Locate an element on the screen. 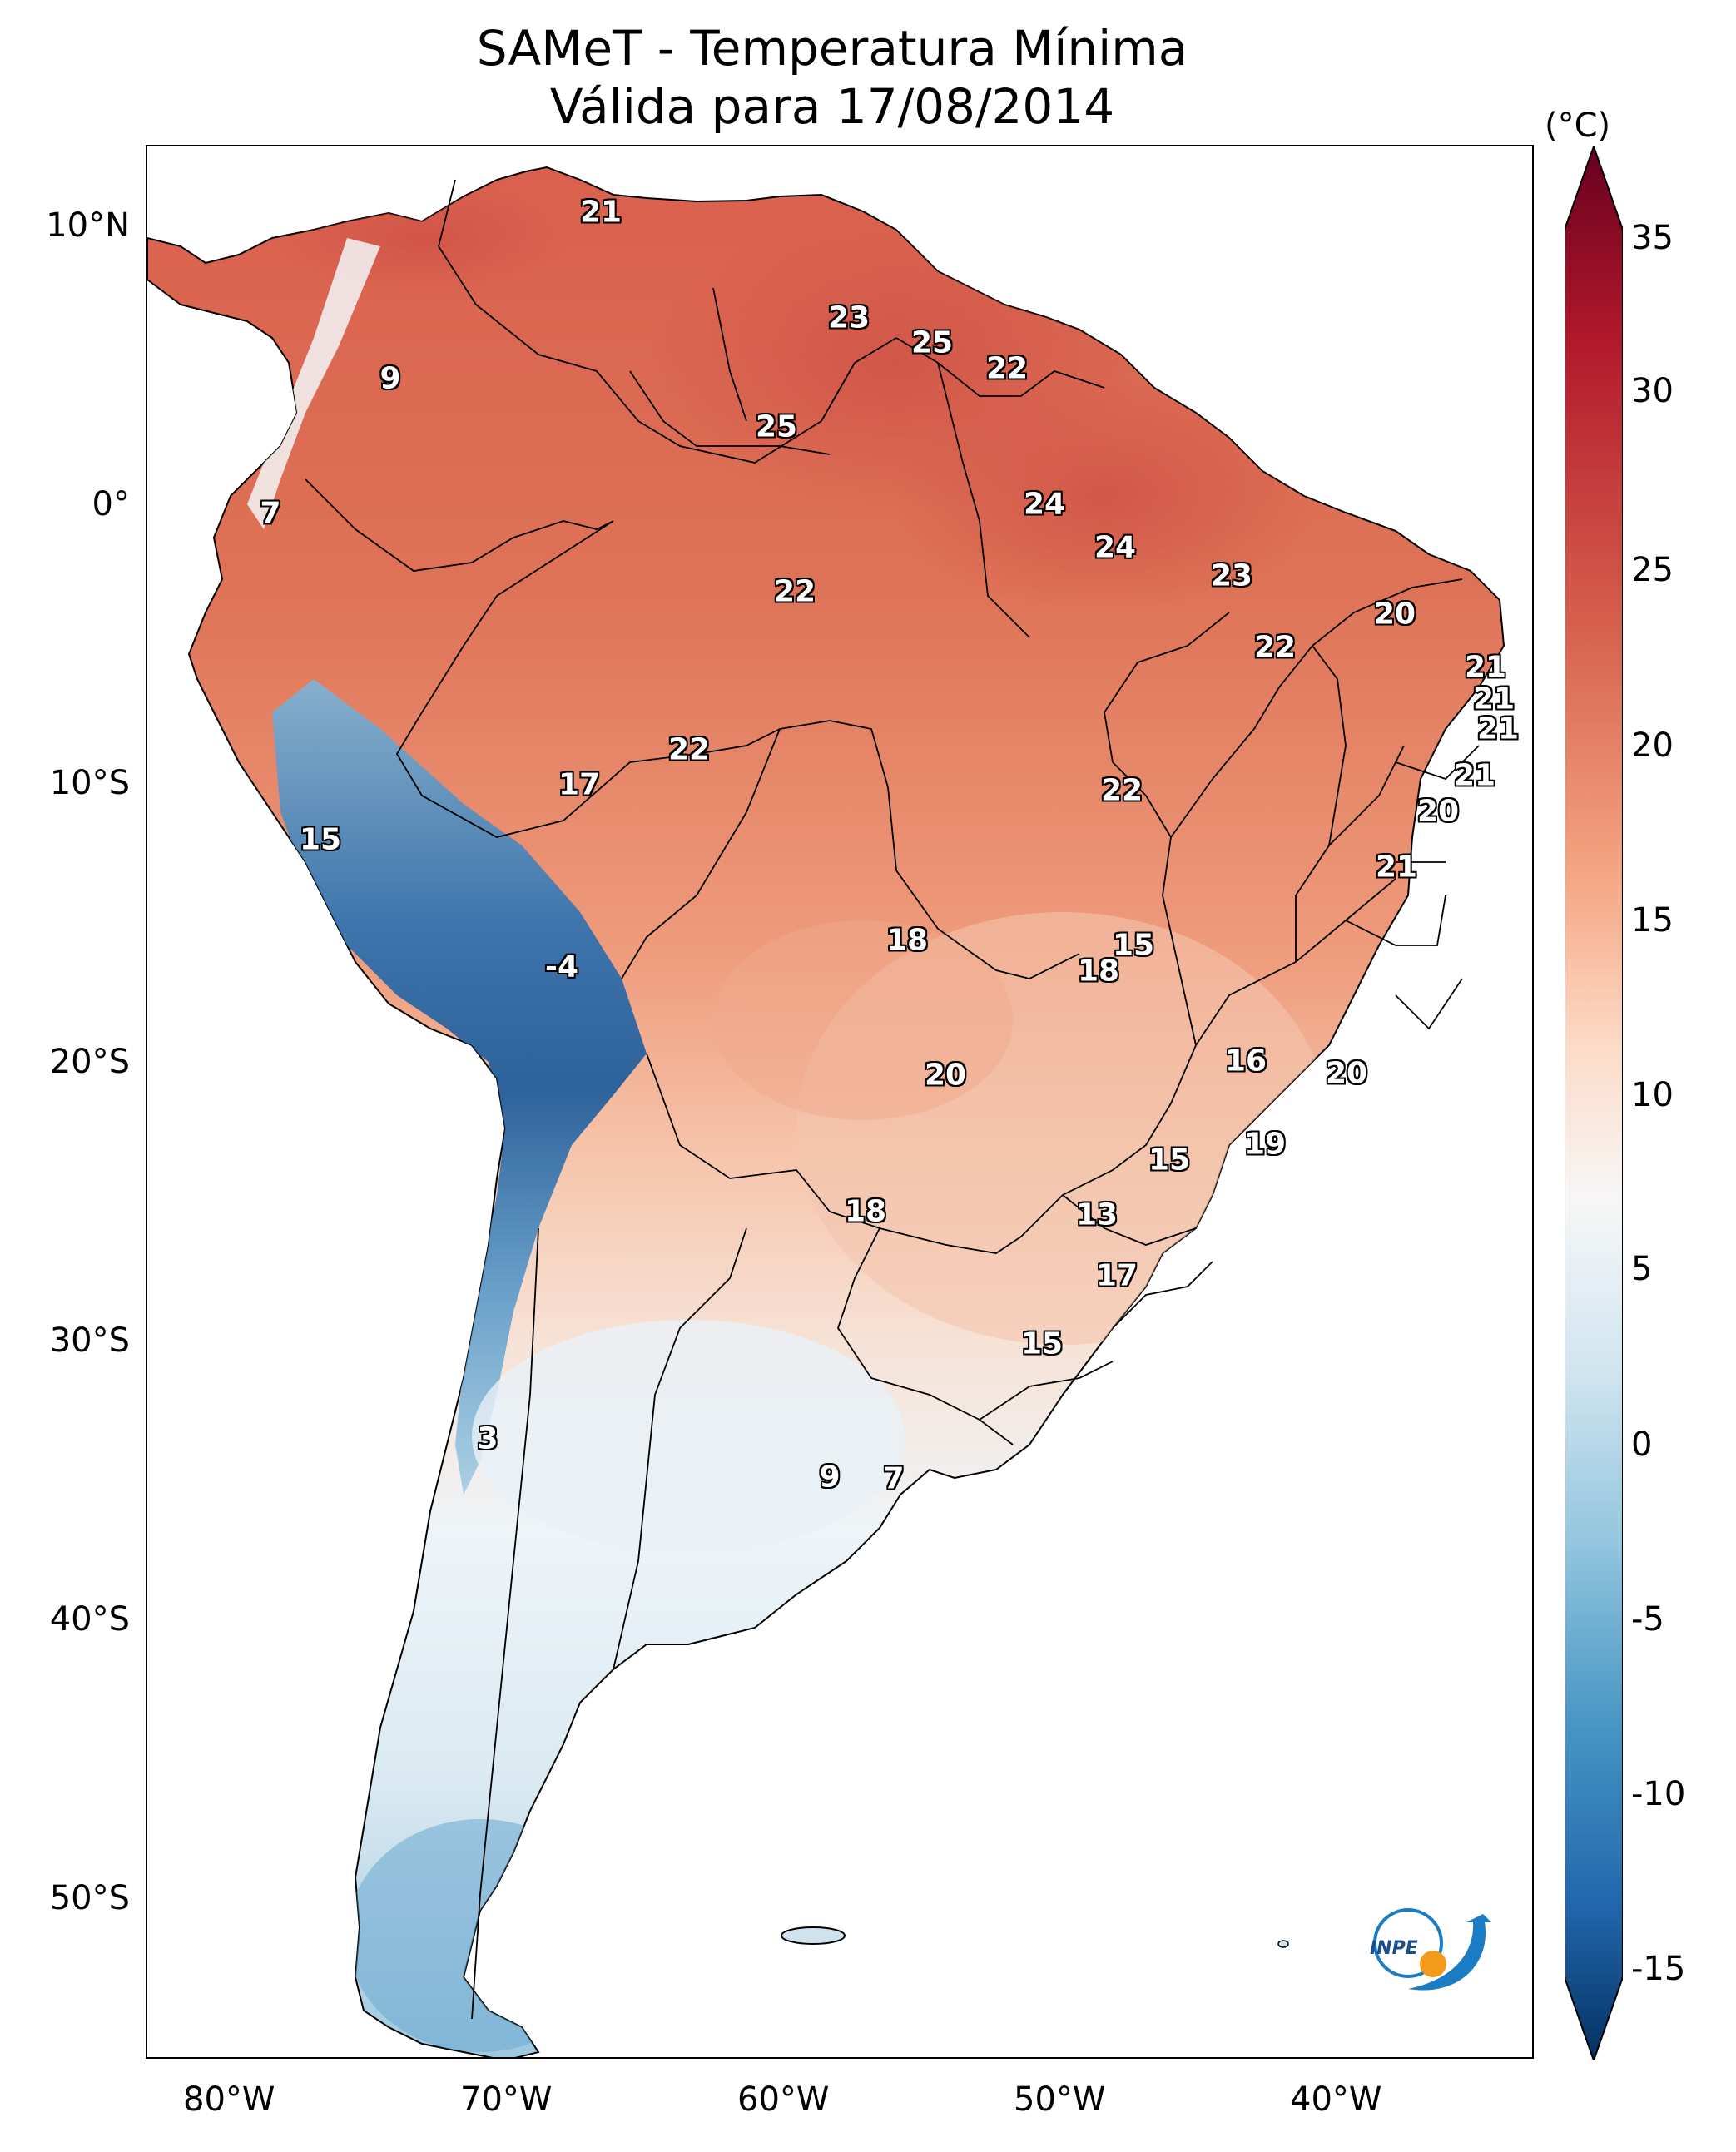 The height and width of the screenshot is (2152, 1736). lat-label-10s: 10°S is located at coordinates (89, 783).